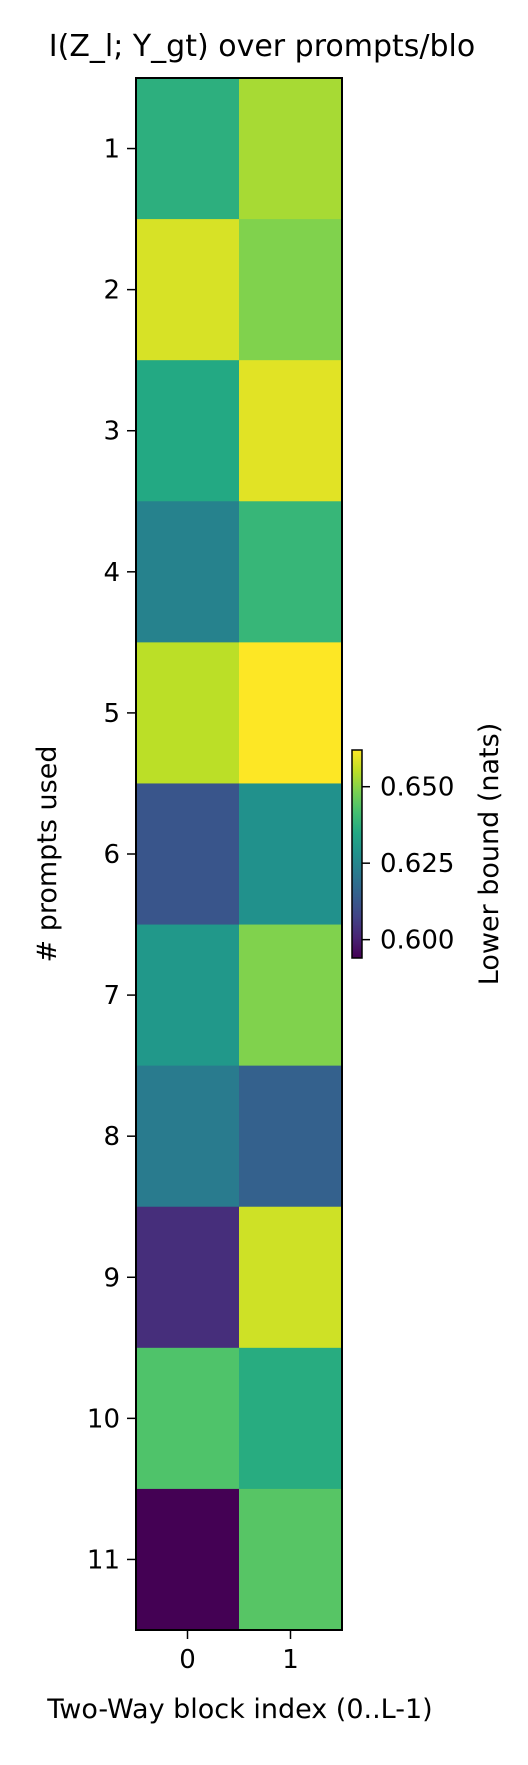 This screenshot has height=1765, width=528. I want to click on heatmap-cell-r10-c0, so click(188, 1418).